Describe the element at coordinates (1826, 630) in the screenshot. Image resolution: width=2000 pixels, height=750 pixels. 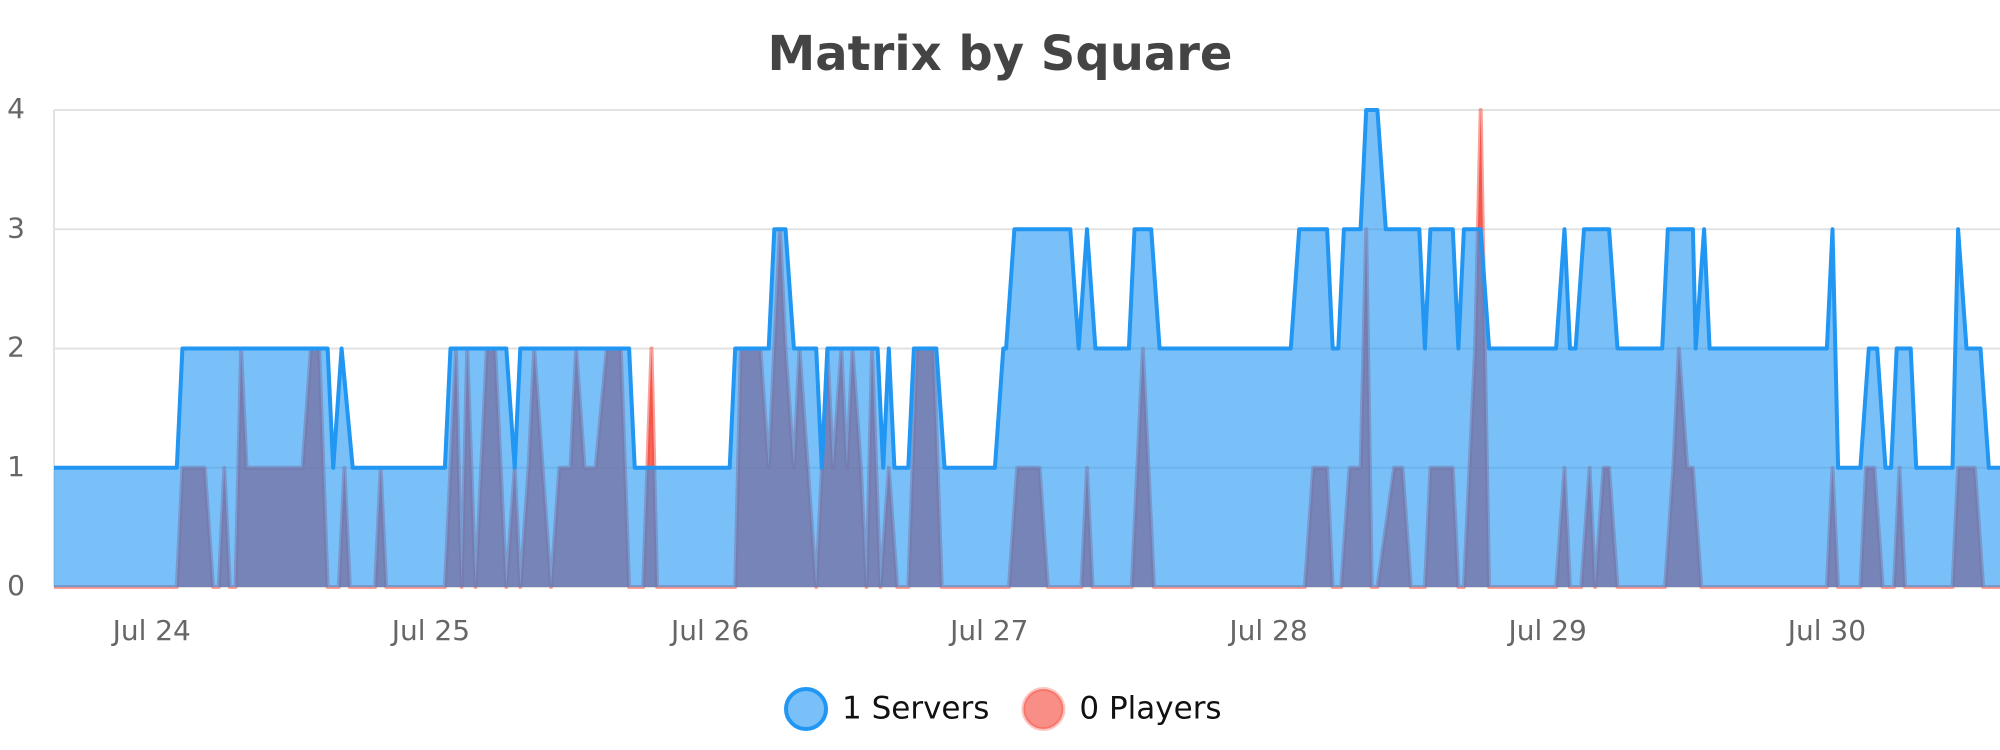
I see `x-tick-label: Jul 30` at that location.